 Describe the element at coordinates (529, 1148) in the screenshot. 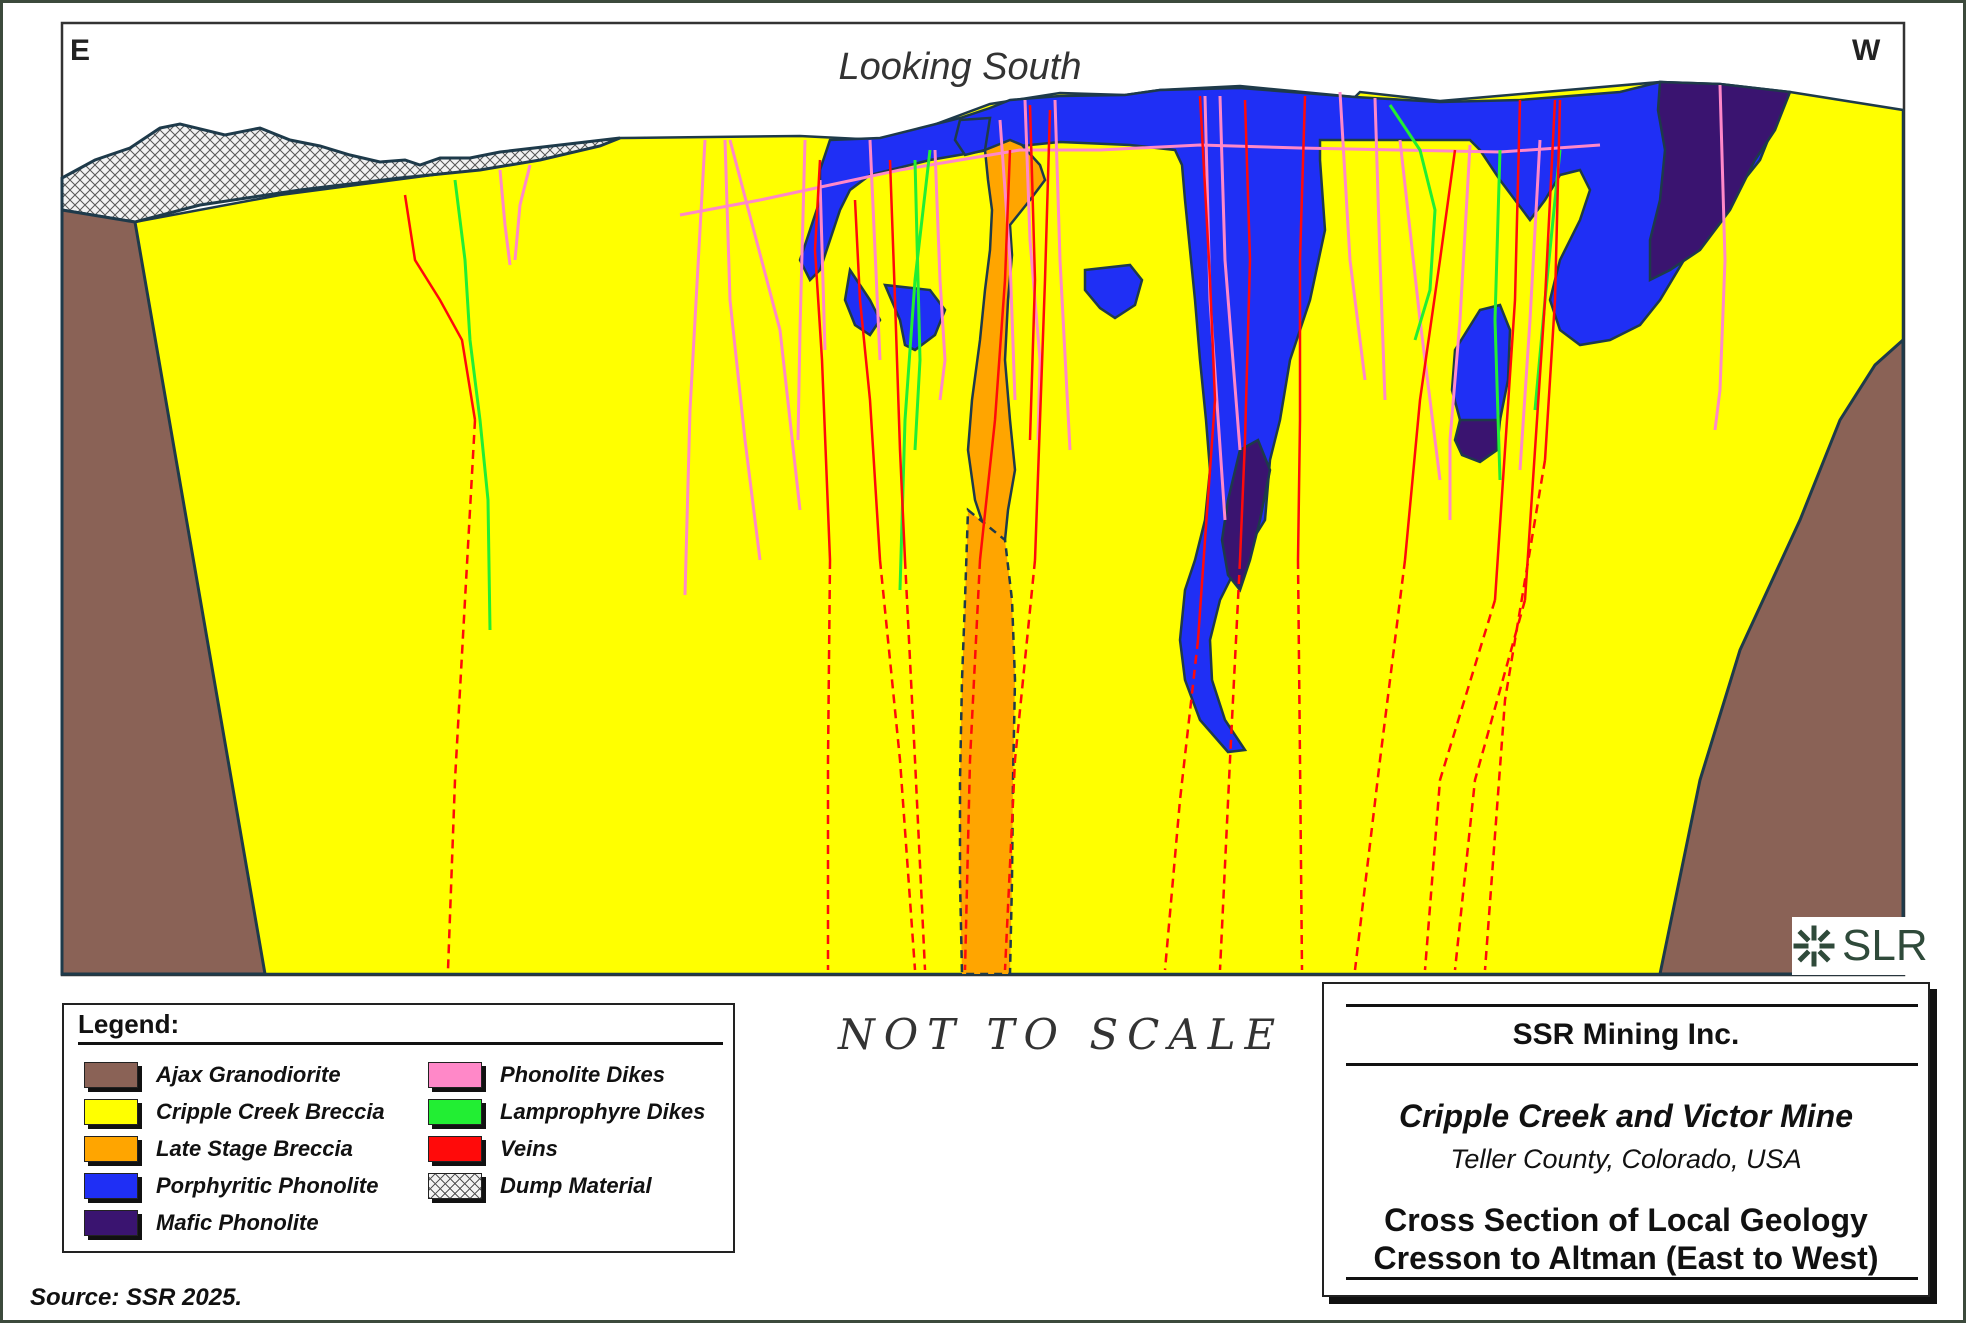

I see `legend-label: Veins` at that location.